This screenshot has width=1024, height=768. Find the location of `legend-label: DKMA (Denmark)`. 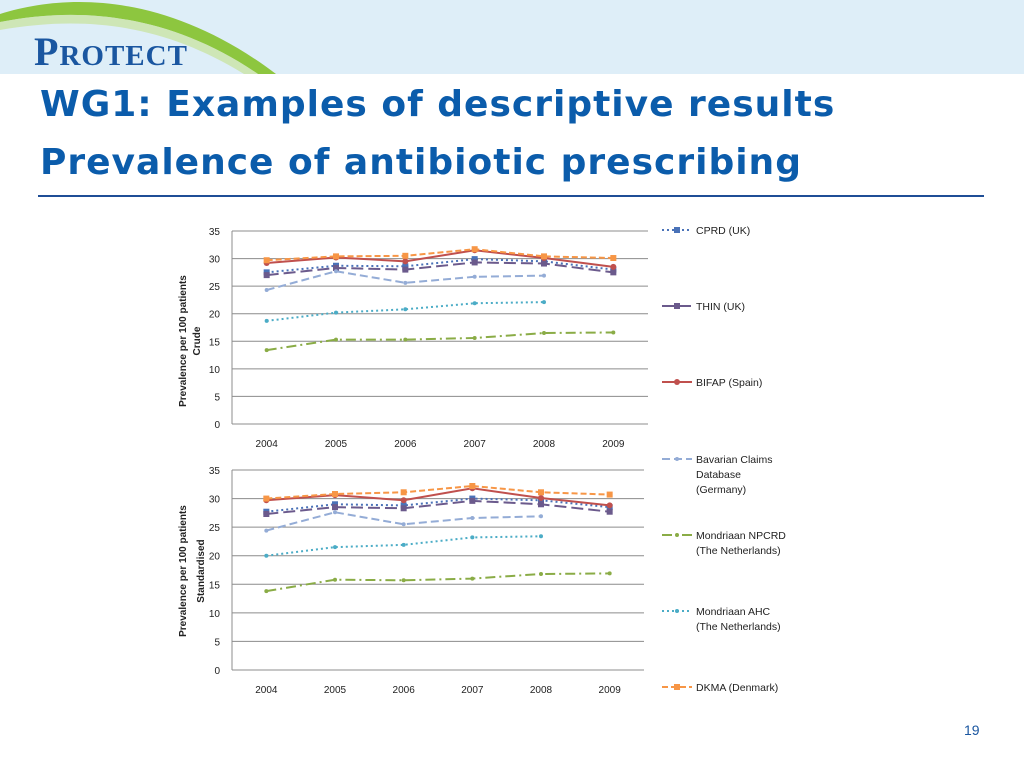

legend-label: DKMA (Denmark) is located at coordinates (737, 688).